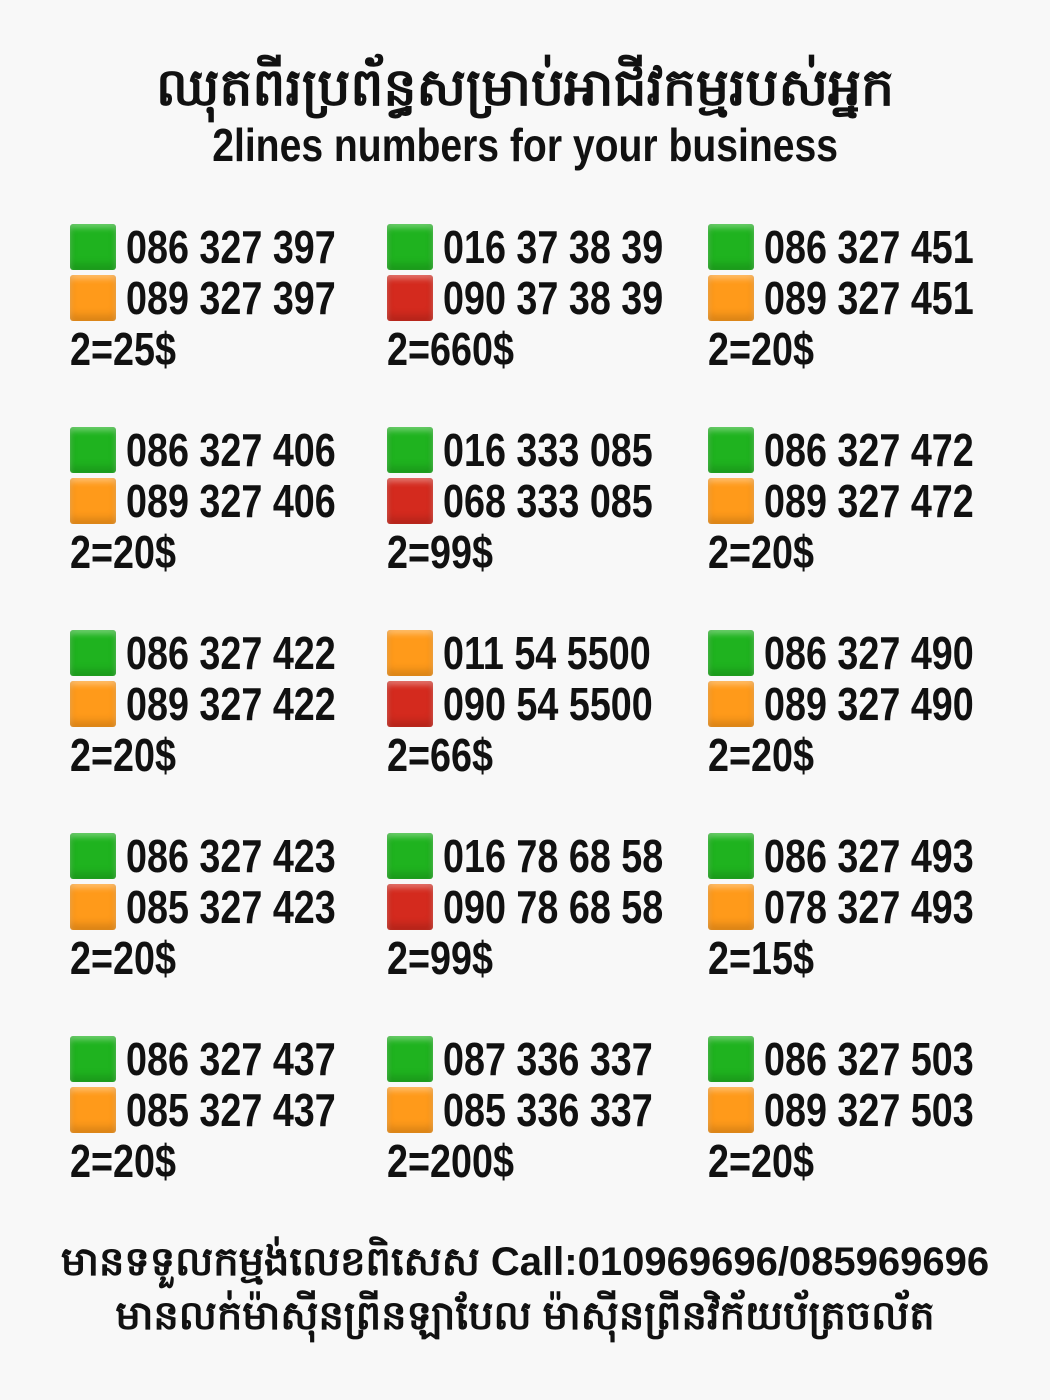 The height and width of the screenshot is (1400, 1050). I want to click on number-set: 086 327 451 089 327 451 2=20$, so click(868, 301).